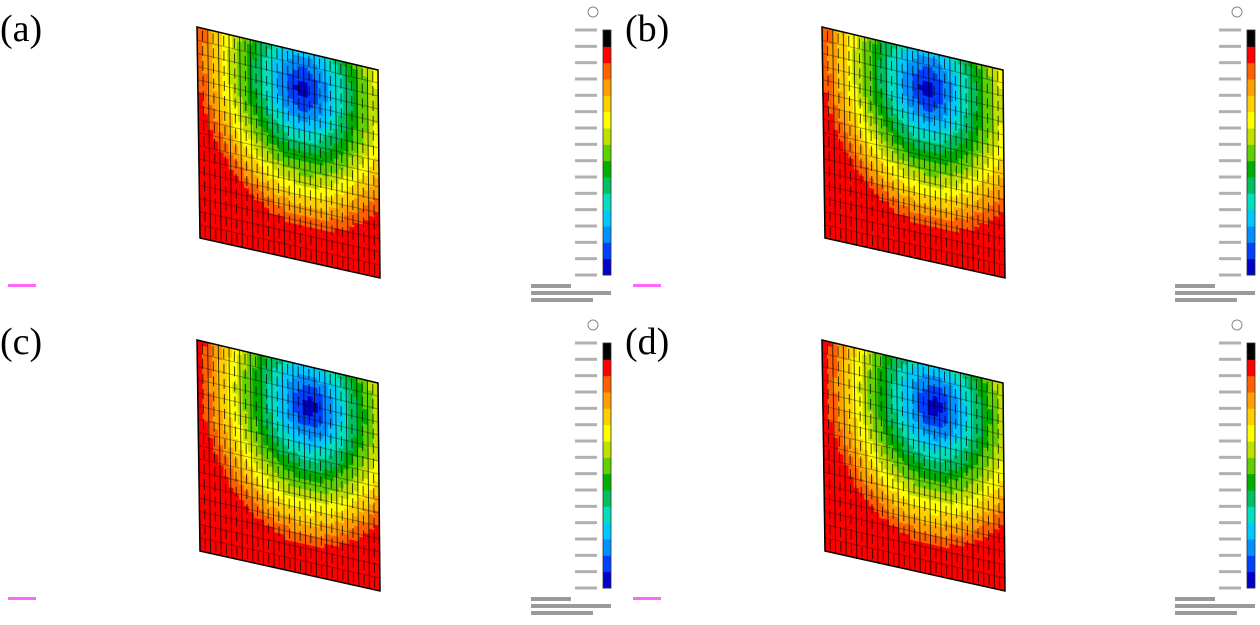 Image resolution: width=1260 pixels, height=625 pixels. I want to click on shape-outline-b, so click(913, 152).